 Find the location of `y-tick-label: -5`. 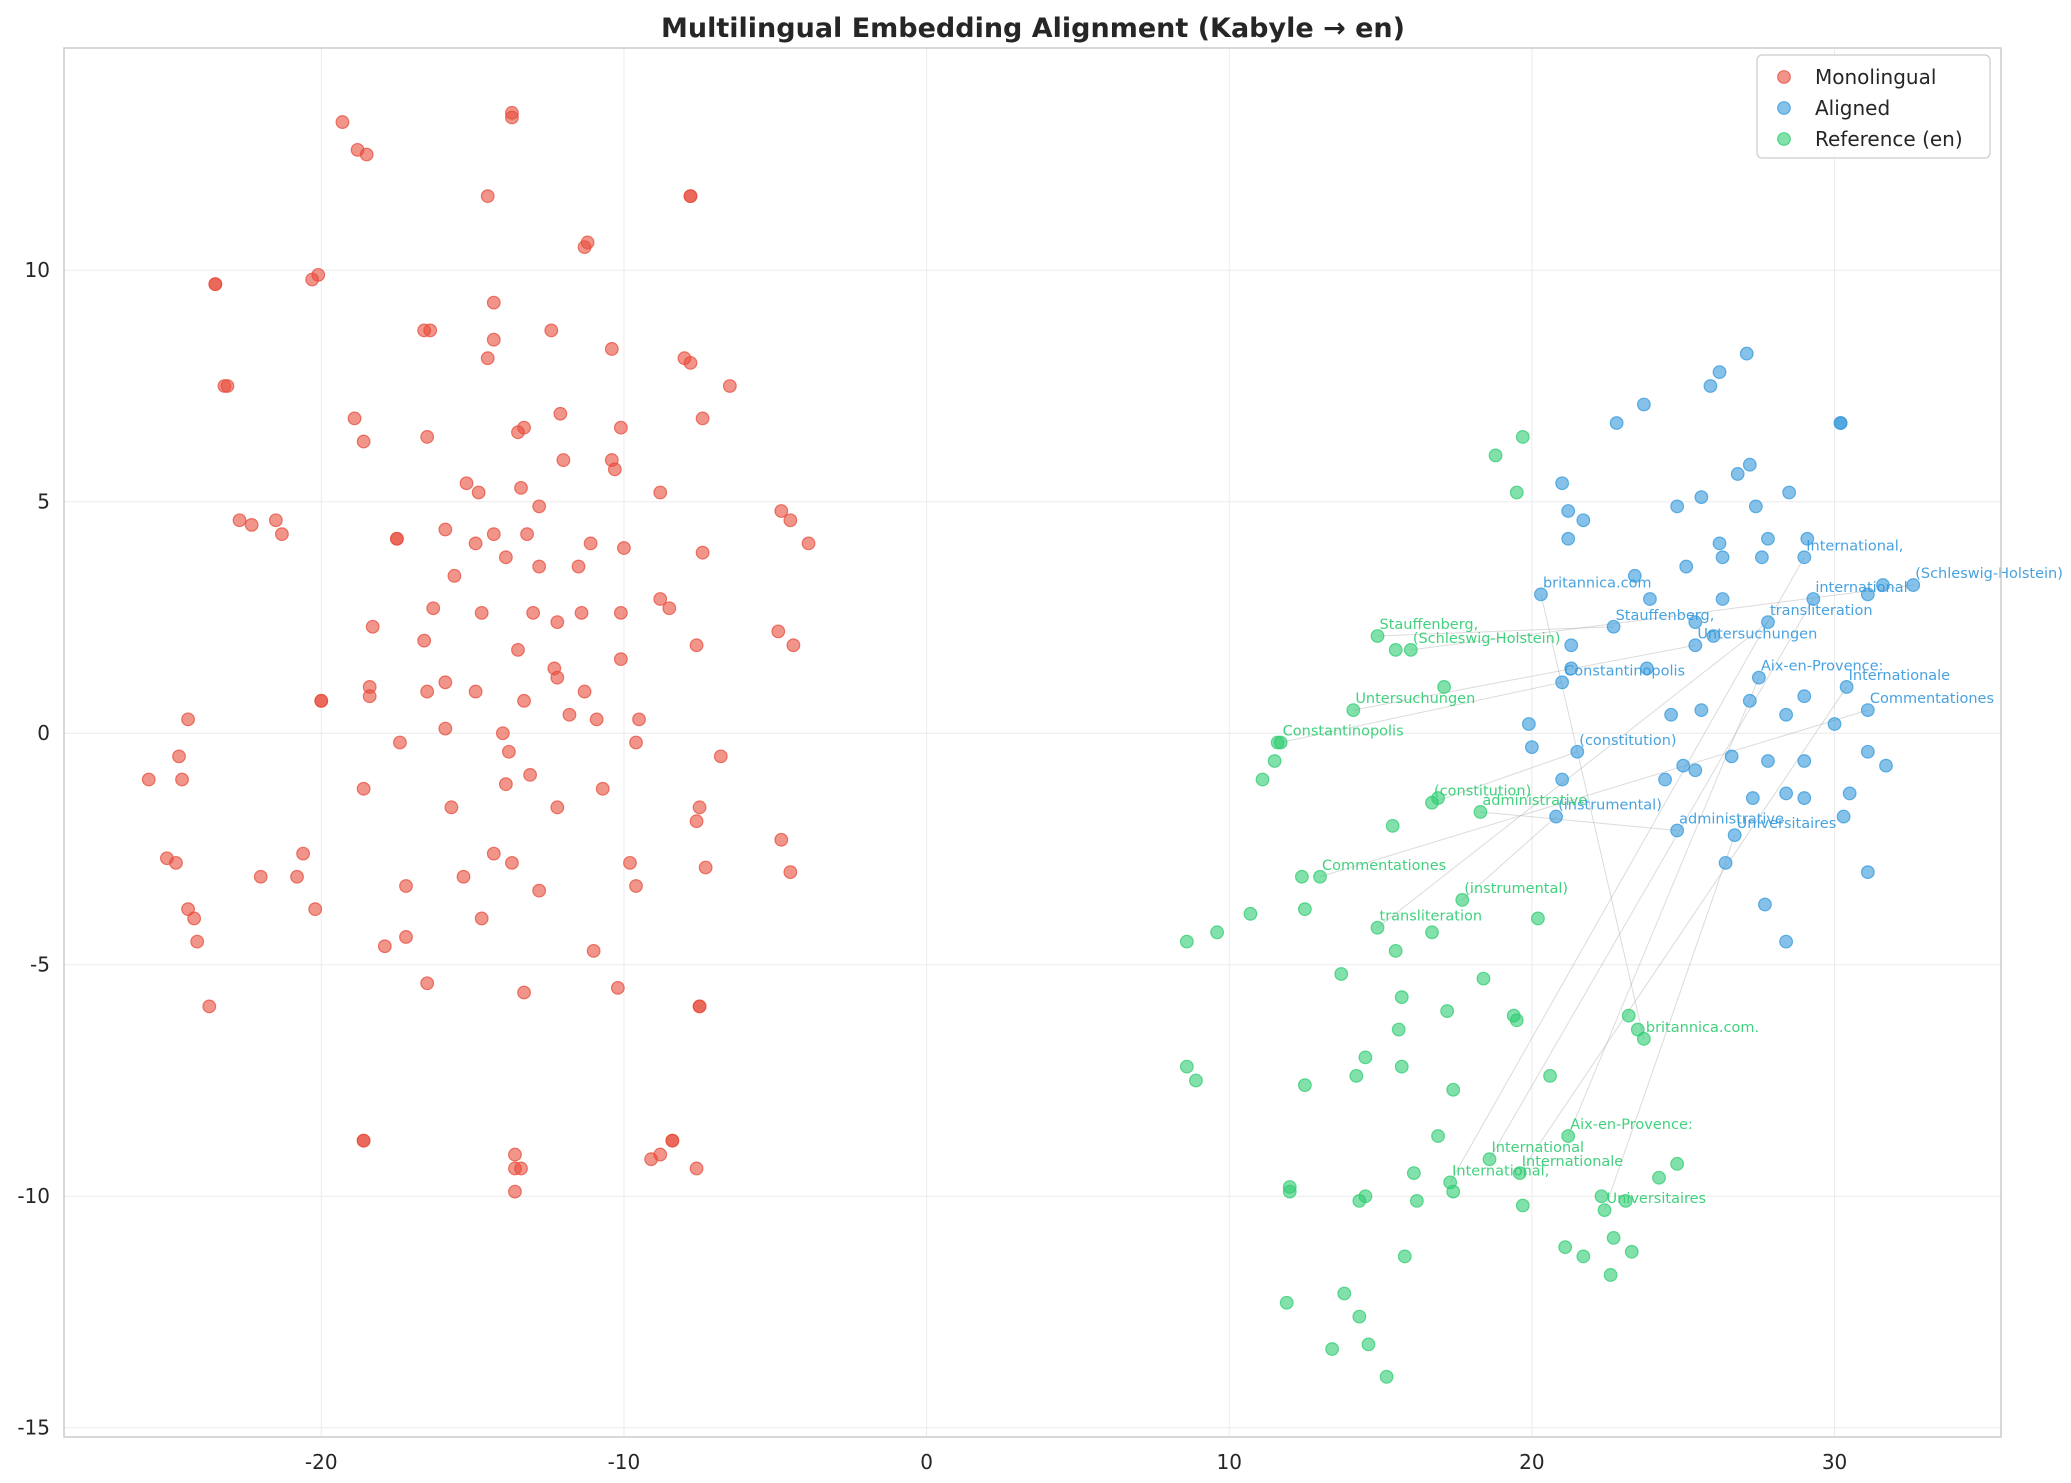

y-tick-label: -5 is located at coordinates (40, 965).